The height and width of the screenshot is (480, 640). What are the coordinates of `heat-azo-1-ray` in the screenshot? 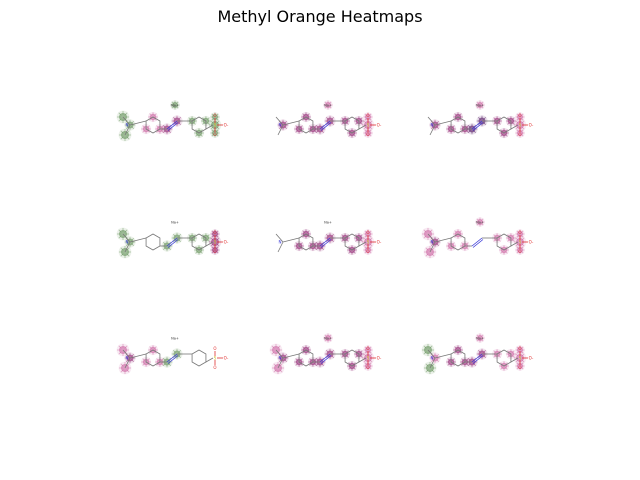 It's located at (322, 364).